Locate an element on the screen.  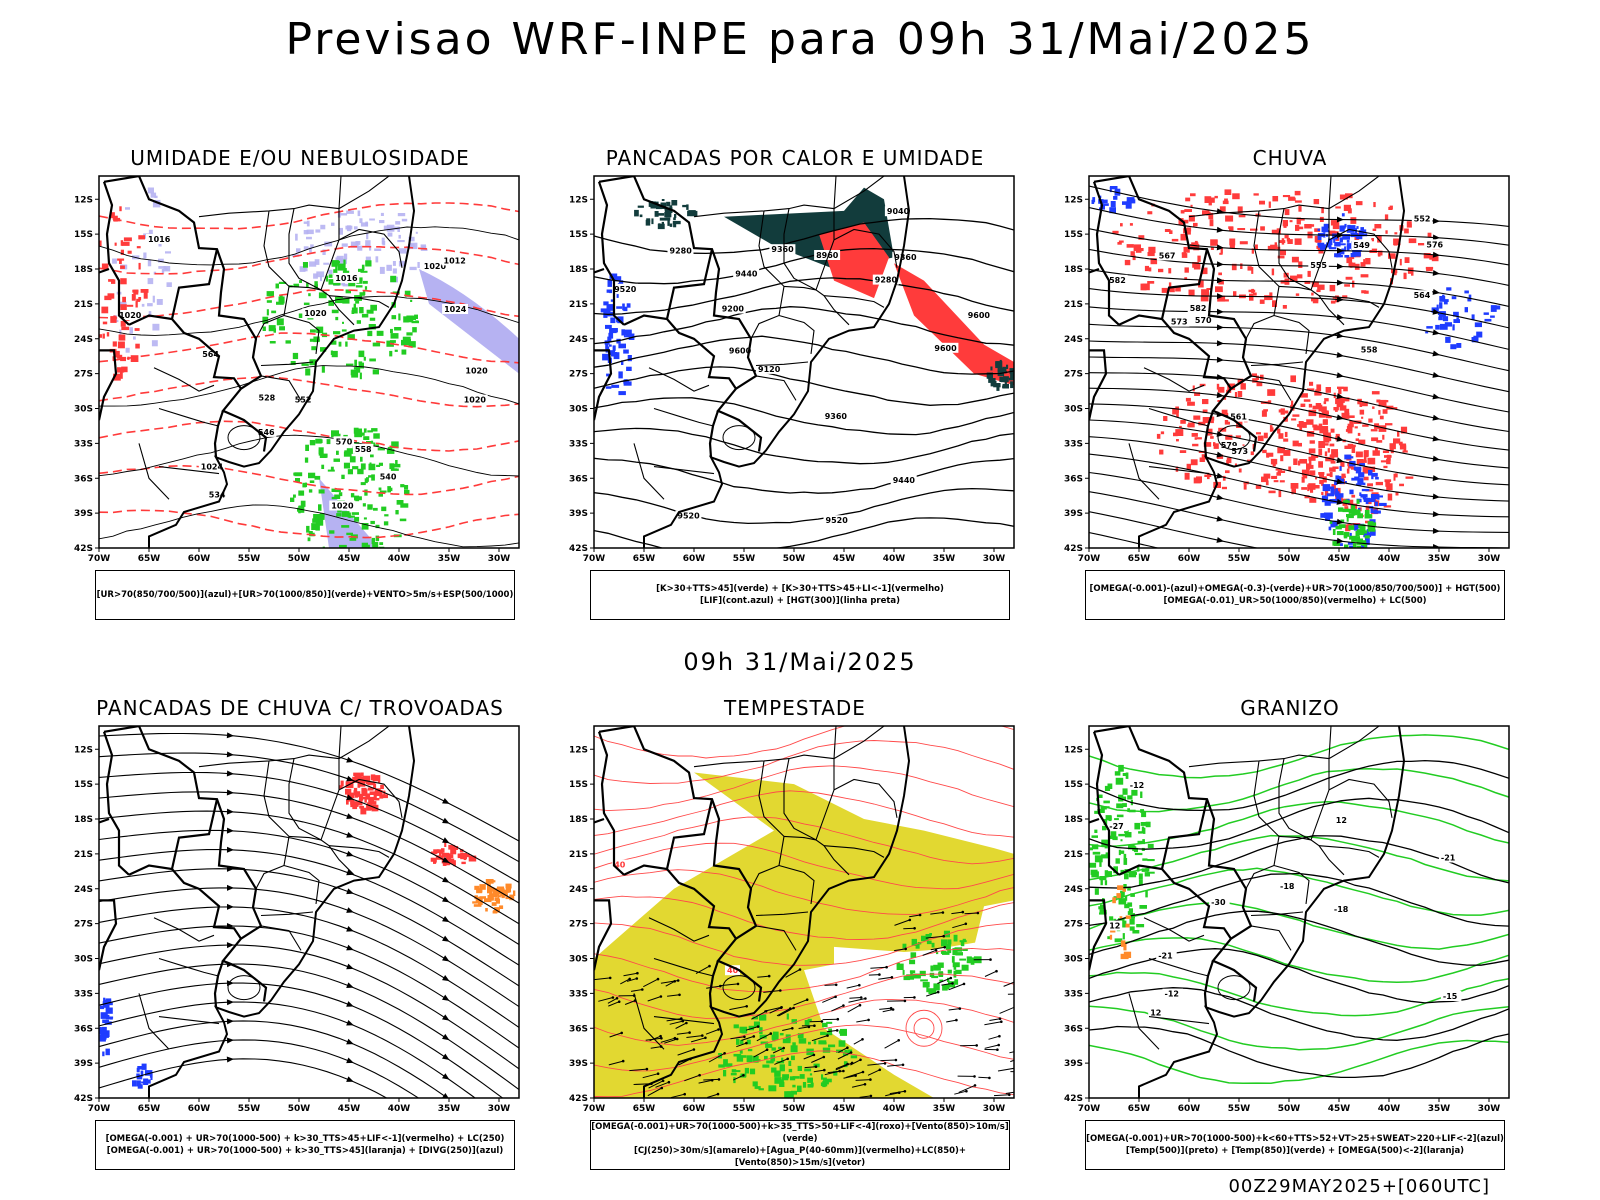
contour-label: 1016 is located at coordinates (346, 278).